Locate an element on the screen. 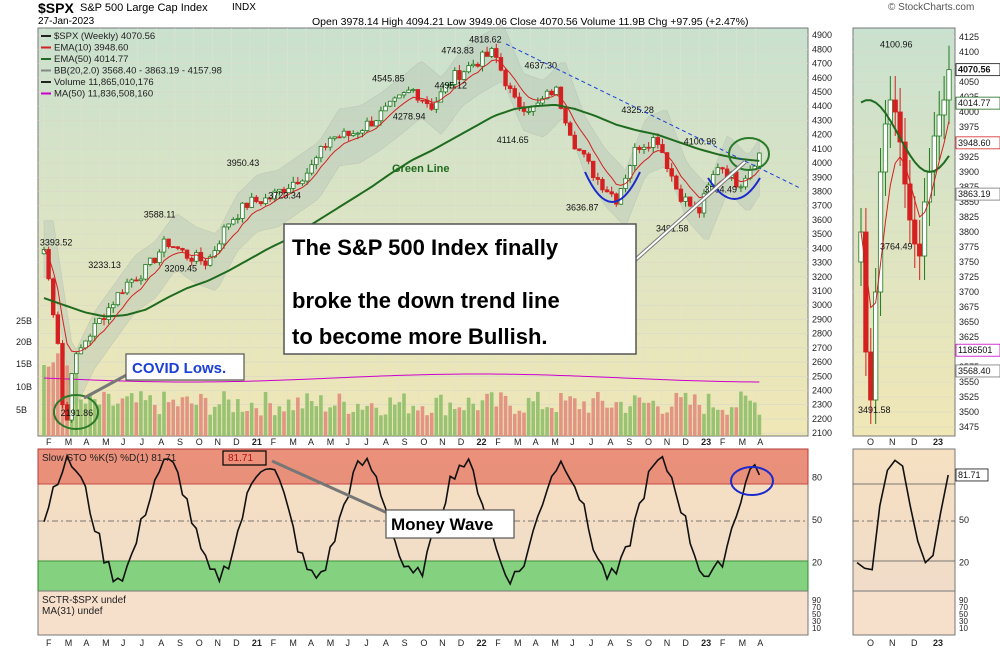 The height and width of the screenshot is (650, 1000). y-tick-label: 3800 is located at coordinates (822, 191).